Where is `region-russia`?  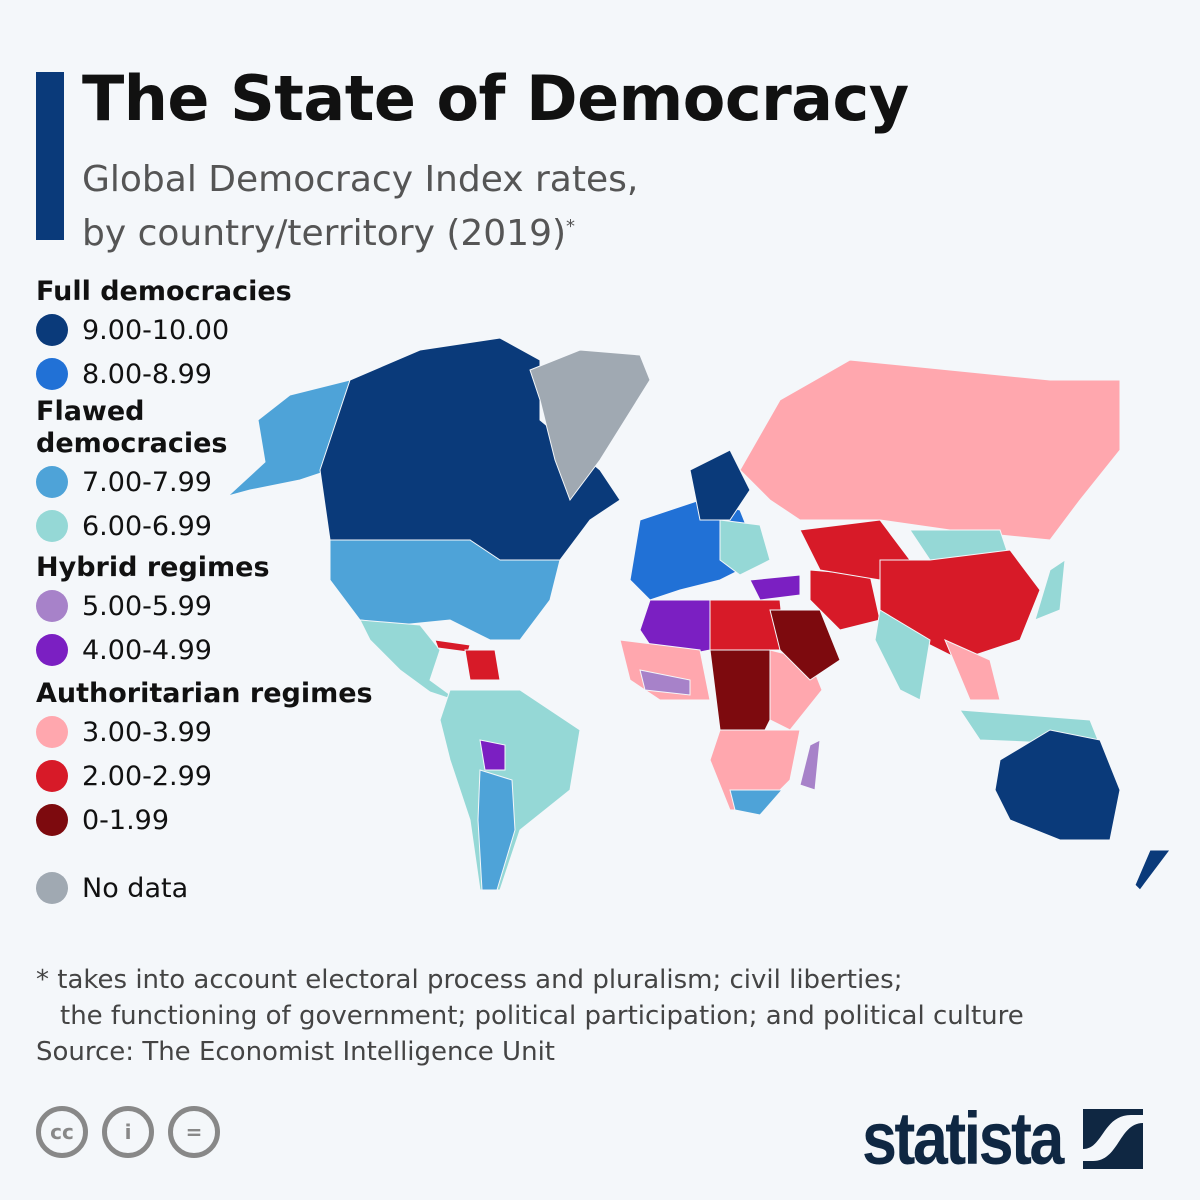
region-russia is located at coordinates (930, 450).